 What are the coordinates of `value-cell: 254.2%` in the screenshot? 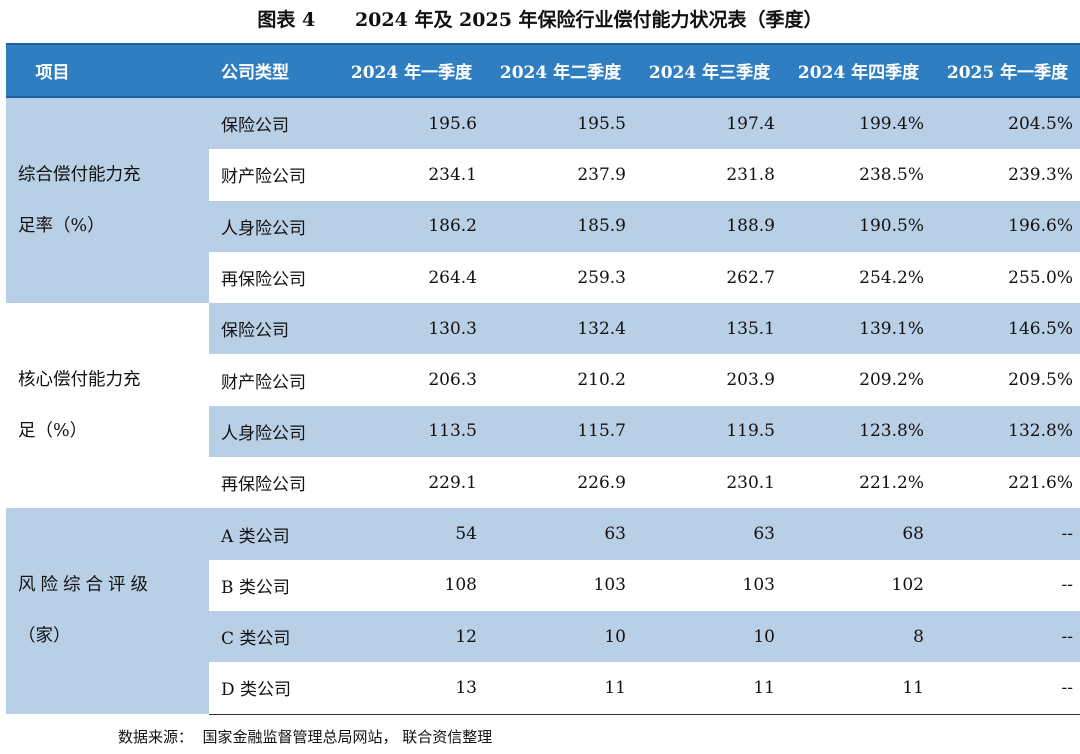 It's located at (891, 277).